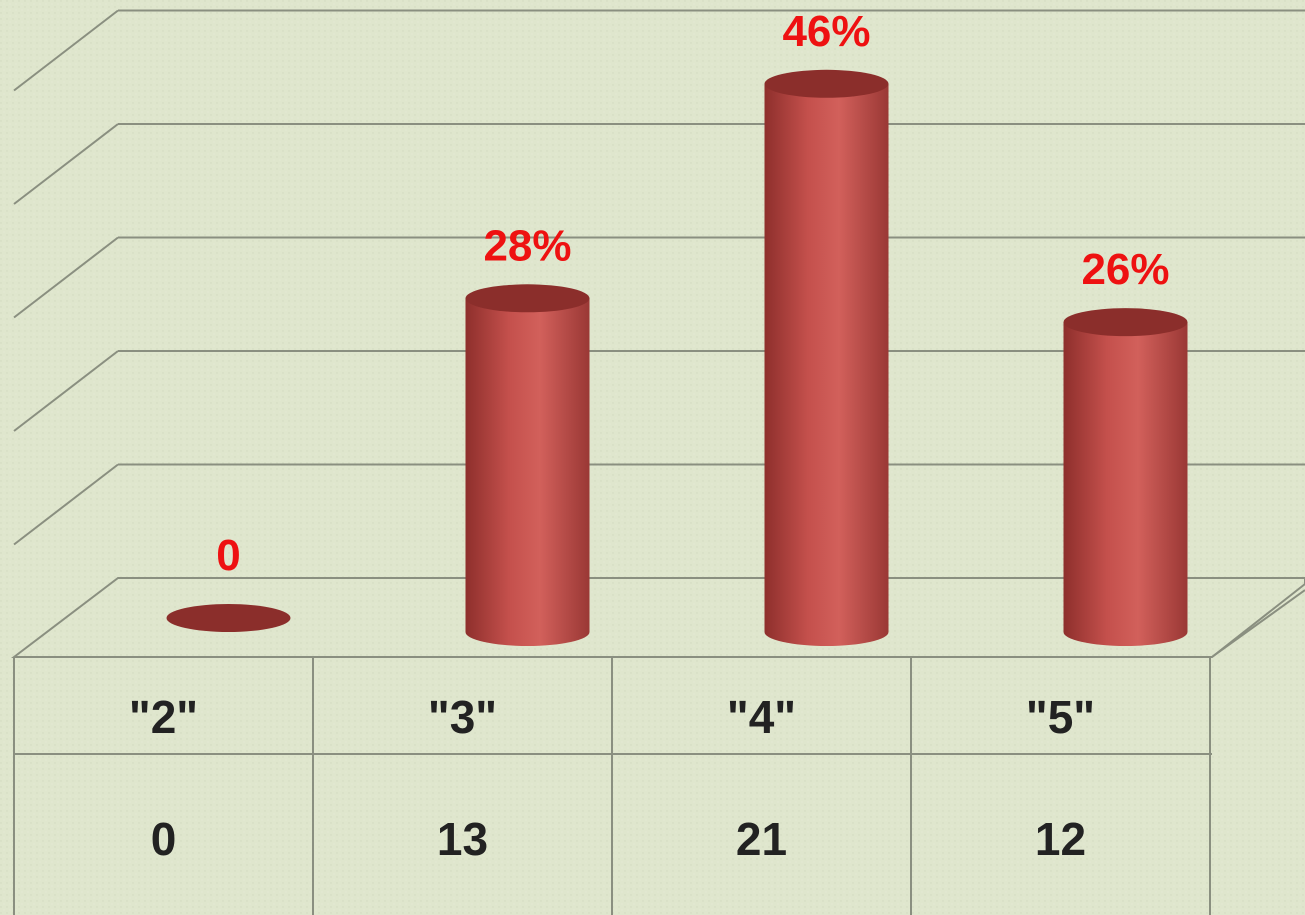 The width and height of the screenshot is (1305, 915). What do you see at coordinates (826, 31) in the screenshot?
I see `data-label: 46%` at bounding box center [826, 31].